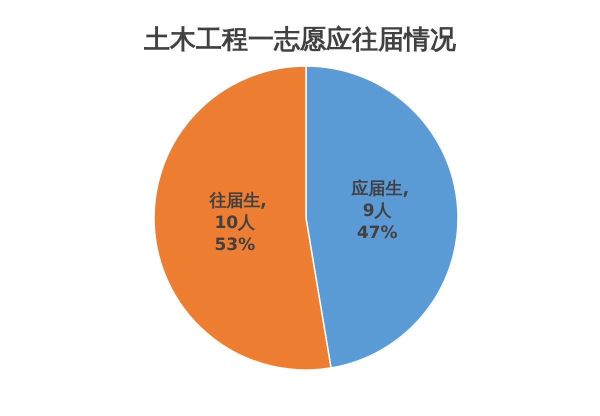  What do you see at coordinates (300, 40) in the screenshot?
I see `chart-title: 土木工程一志愿应往届情况` at bounding box center [300, 40].